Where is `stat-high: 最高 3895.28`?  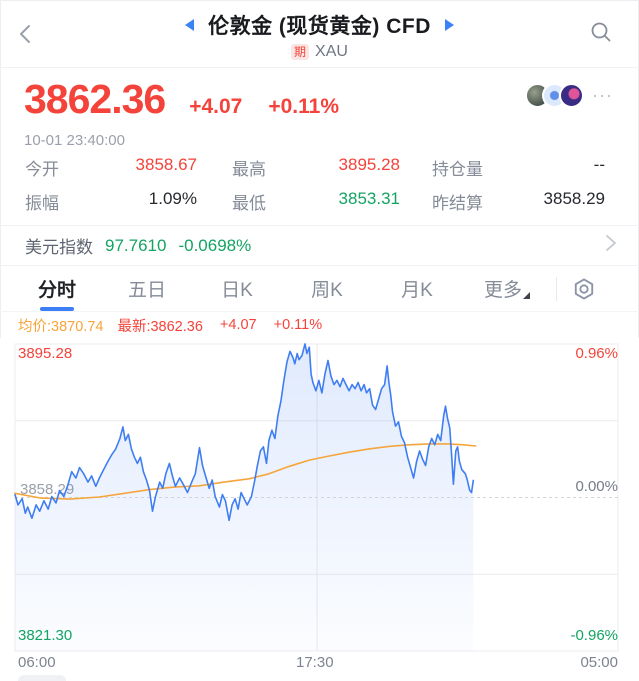 stat-high: 最高 3895.28 is located at coordinates (316, 166).